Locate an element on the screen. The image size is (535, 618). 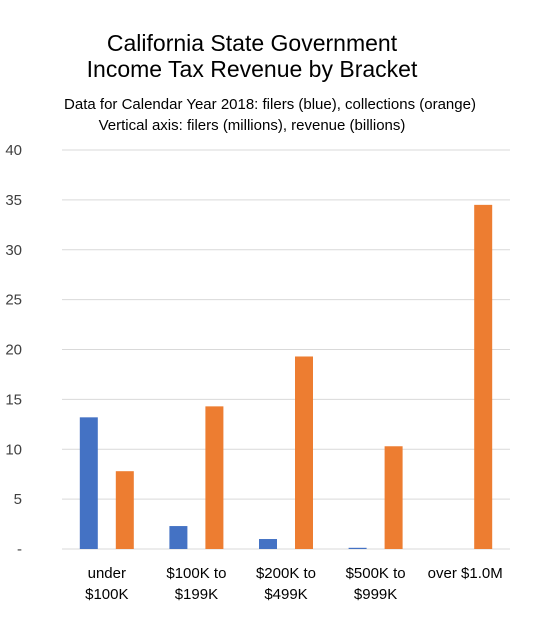
y-tick-label-15: 15 is located at coordinates (13, 399).